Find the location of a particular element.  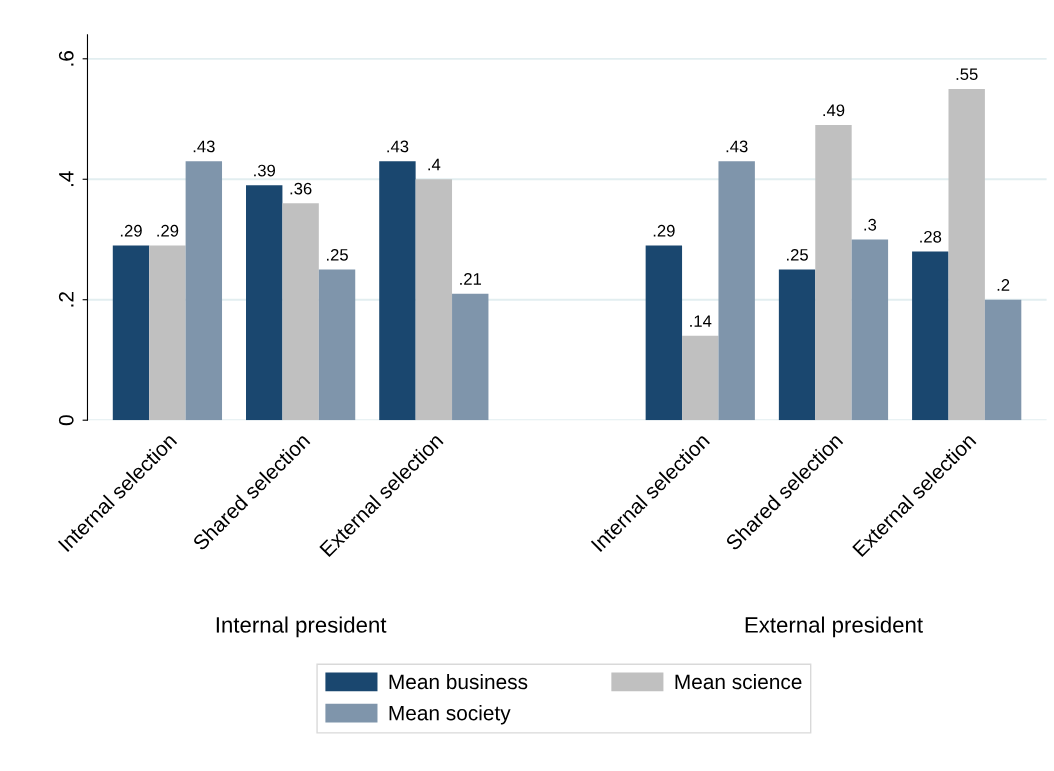

legend-label: Mean science is located at coordinates (738, 681).